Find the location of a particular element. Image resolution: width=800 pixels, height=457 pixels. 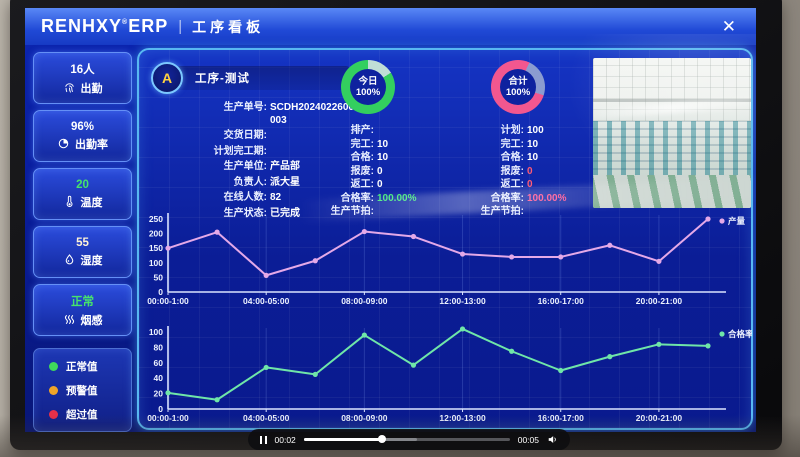

smoke-sensor-label-row: 烟感 is located at coordinates (83, 320).